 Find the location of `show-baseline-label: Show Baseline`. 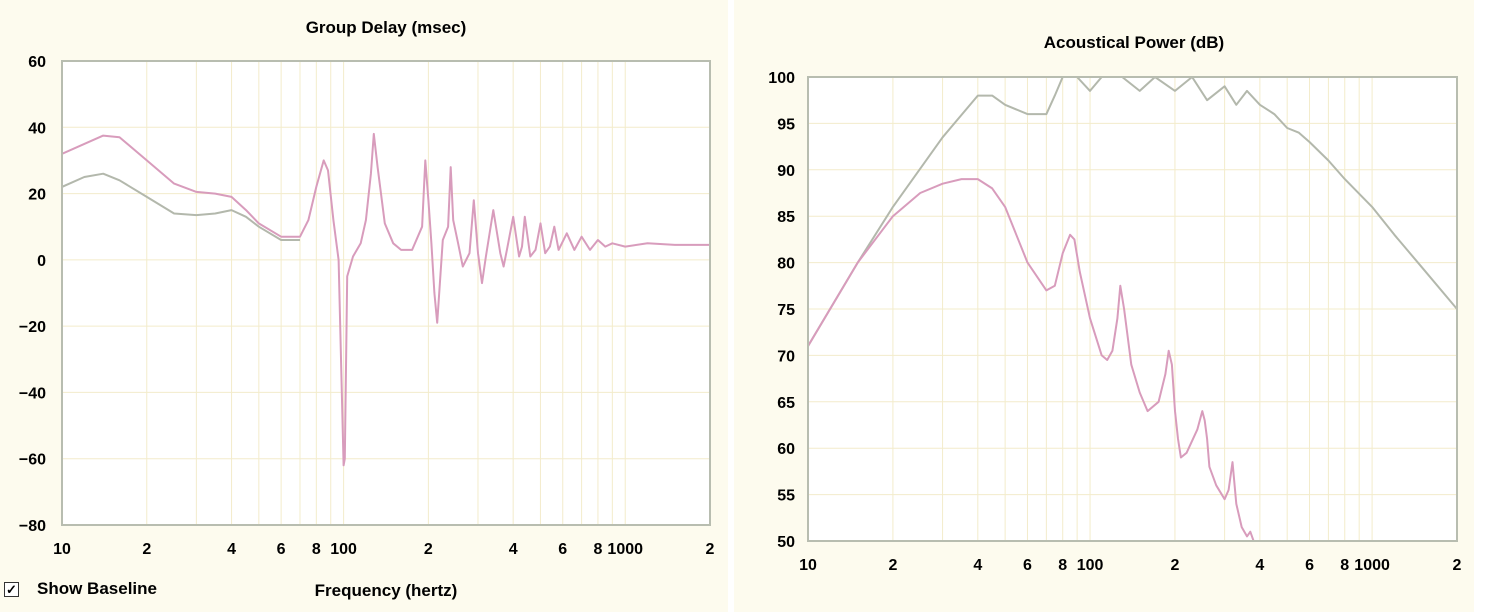

show-baseline-label: Show Baseline is located at coordinates (97, 588).